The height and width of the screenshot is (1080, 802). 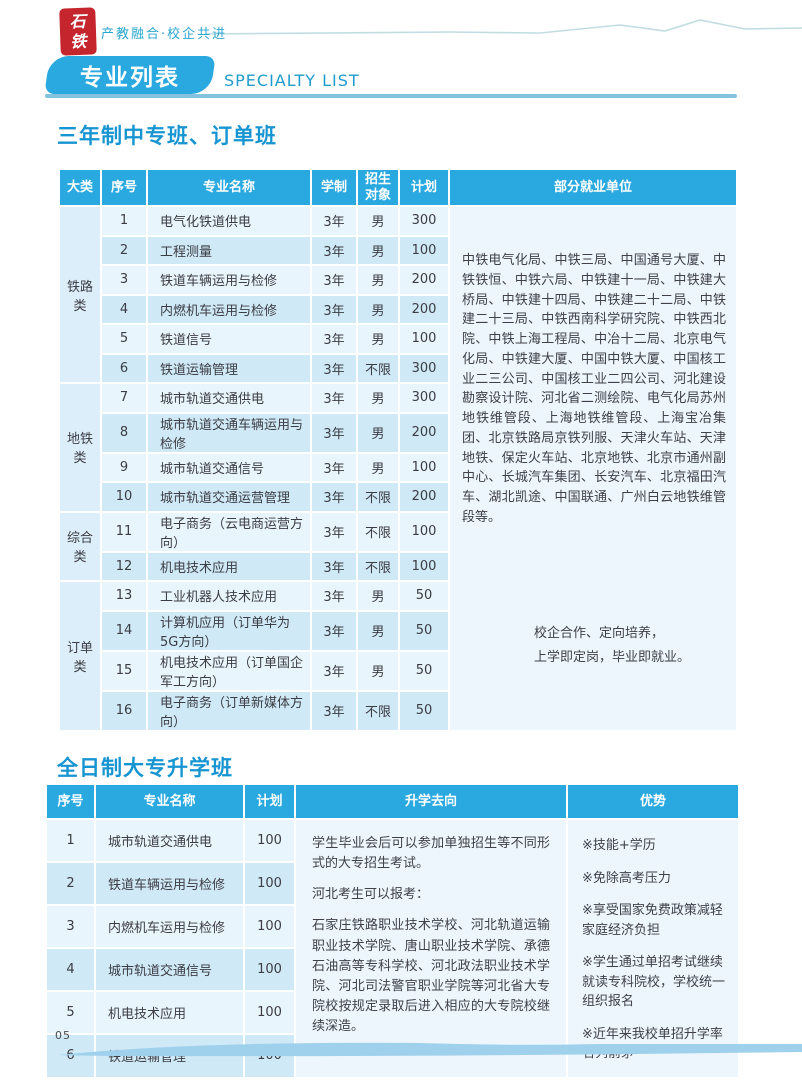 I want to click on advantage-item: ※享受国家免费政策减轻家庭经济负担, so click(x=652, y=920).